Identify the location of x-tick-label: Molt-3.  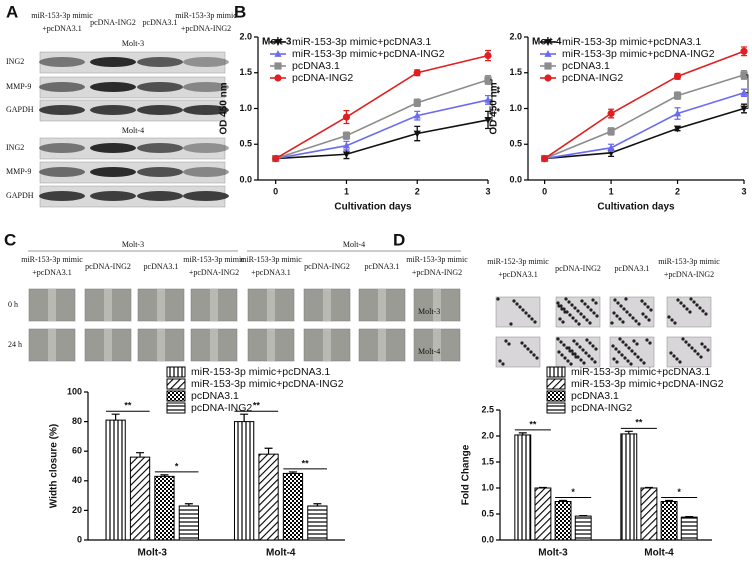
(553, 553).